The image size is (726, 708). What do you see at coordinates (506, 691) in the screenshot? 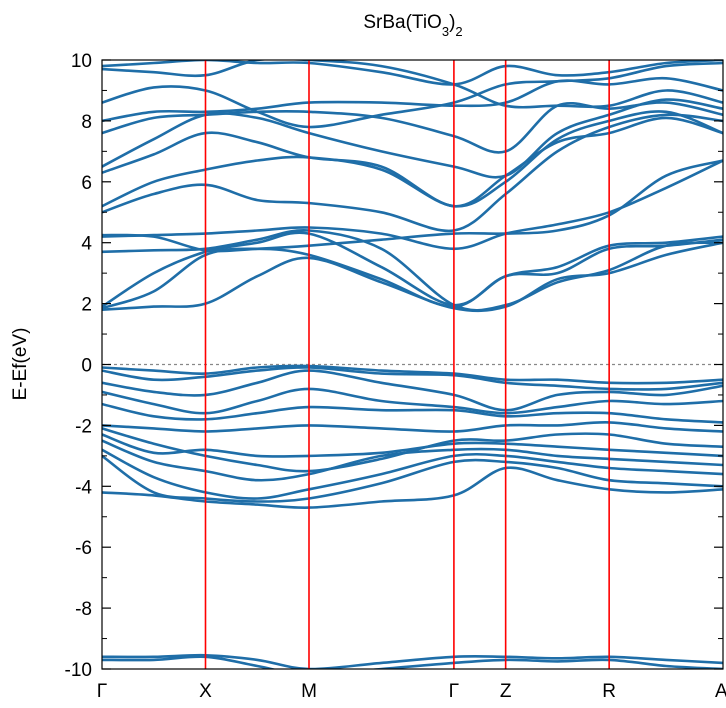
I see `x-tick-label: Z` at bounding box center [506, 691].